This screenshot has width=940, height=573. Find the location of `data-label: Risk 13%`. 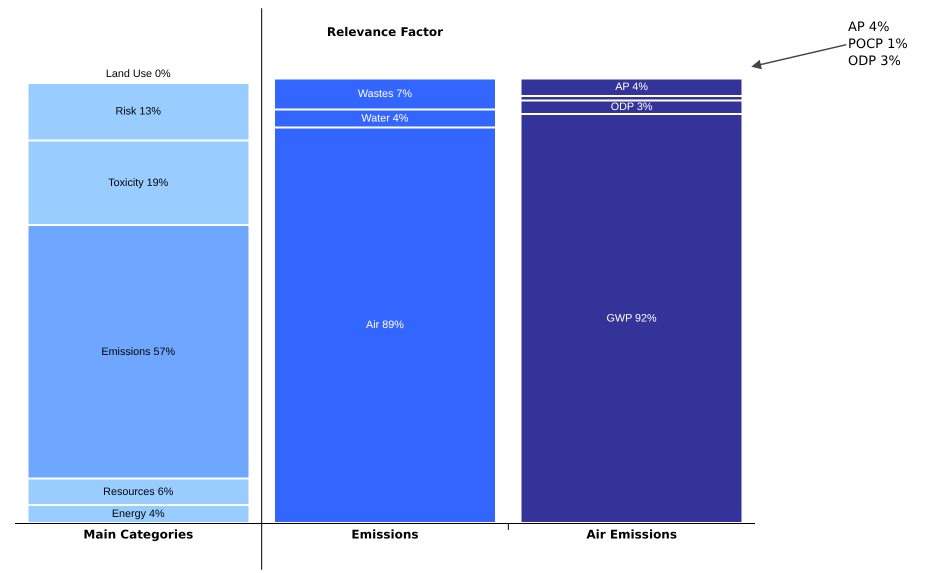

data-label: Risk 13% is located at coordinates (138, 112).